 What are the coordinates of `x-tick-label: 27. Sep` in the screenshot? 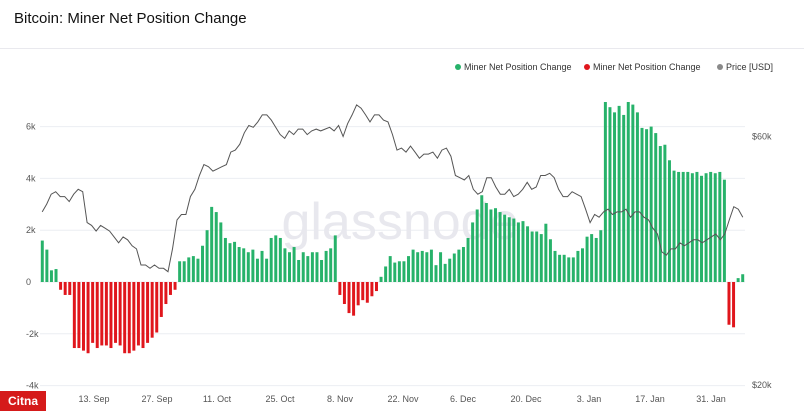 It's located at (156, 399).